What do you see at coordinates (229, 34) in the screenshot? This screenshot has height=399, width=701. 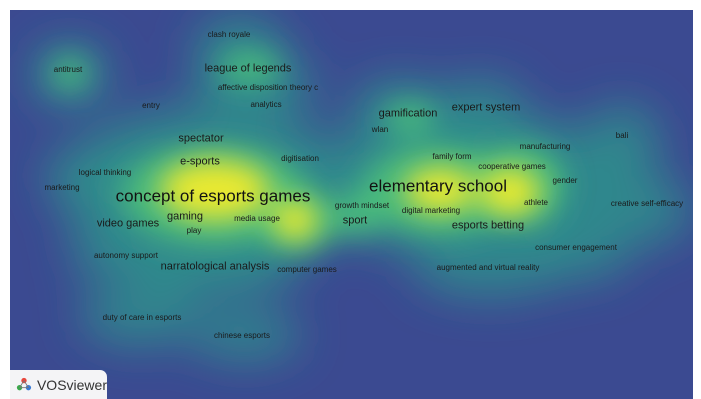 I see `term-label: clash royale` at bounding box center [229, 34].